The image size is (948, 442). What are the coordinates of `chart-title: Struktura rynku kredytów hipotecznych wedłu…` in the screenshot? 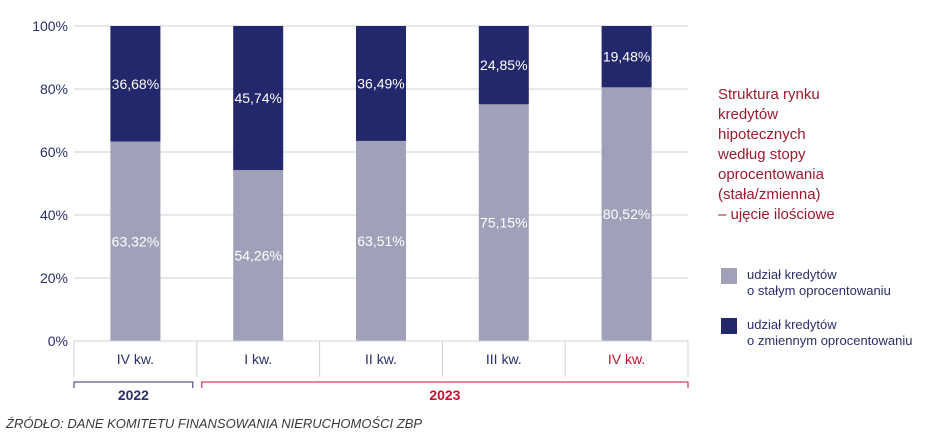 It's located at (776, 154).